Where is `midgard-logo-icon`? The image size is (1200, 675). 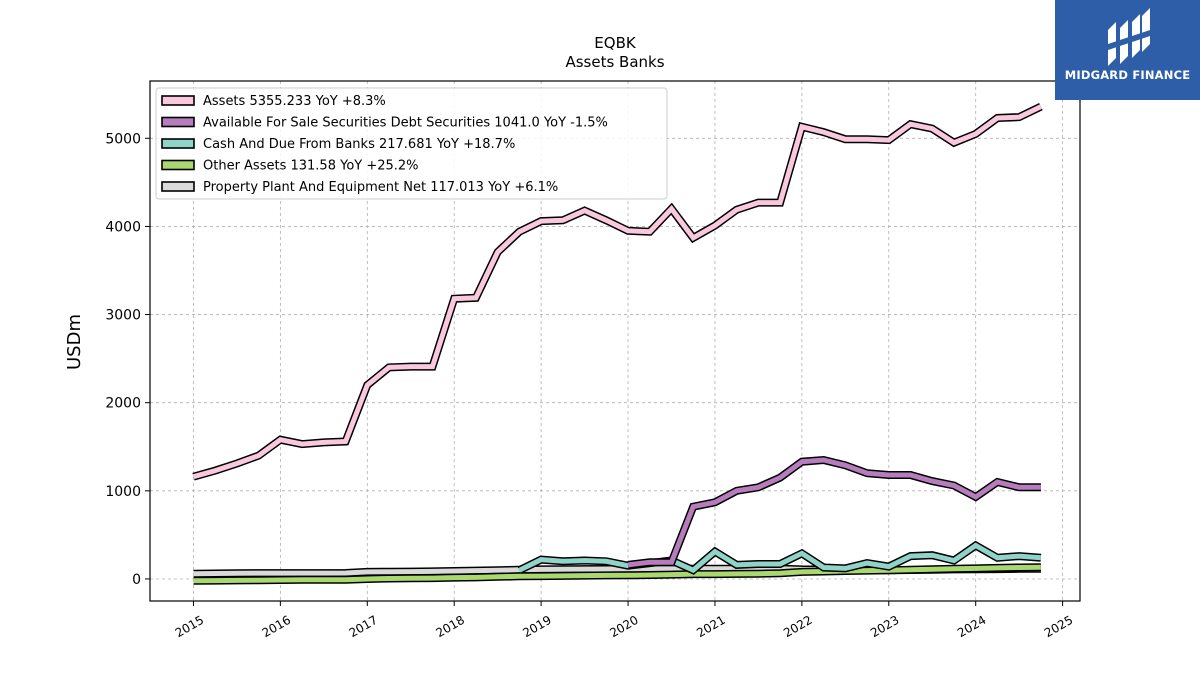
midgard-logo-icon is located at coordinates (1129, 37).